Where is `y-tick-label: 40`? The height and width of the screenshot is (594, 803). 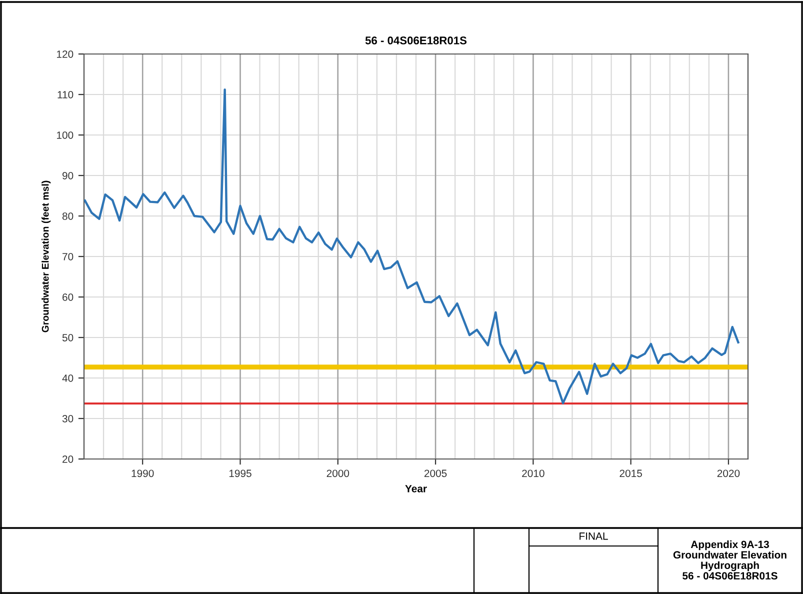 y-tick-label: 40 is located at coordinates (68, 378).